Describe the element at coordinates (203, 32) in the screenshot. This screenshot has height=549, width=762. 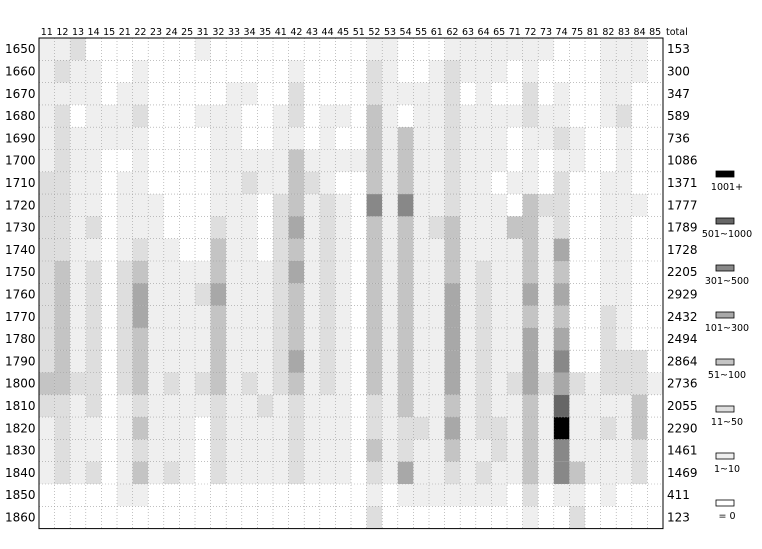
I see `x-tick-label: 31` at that location.